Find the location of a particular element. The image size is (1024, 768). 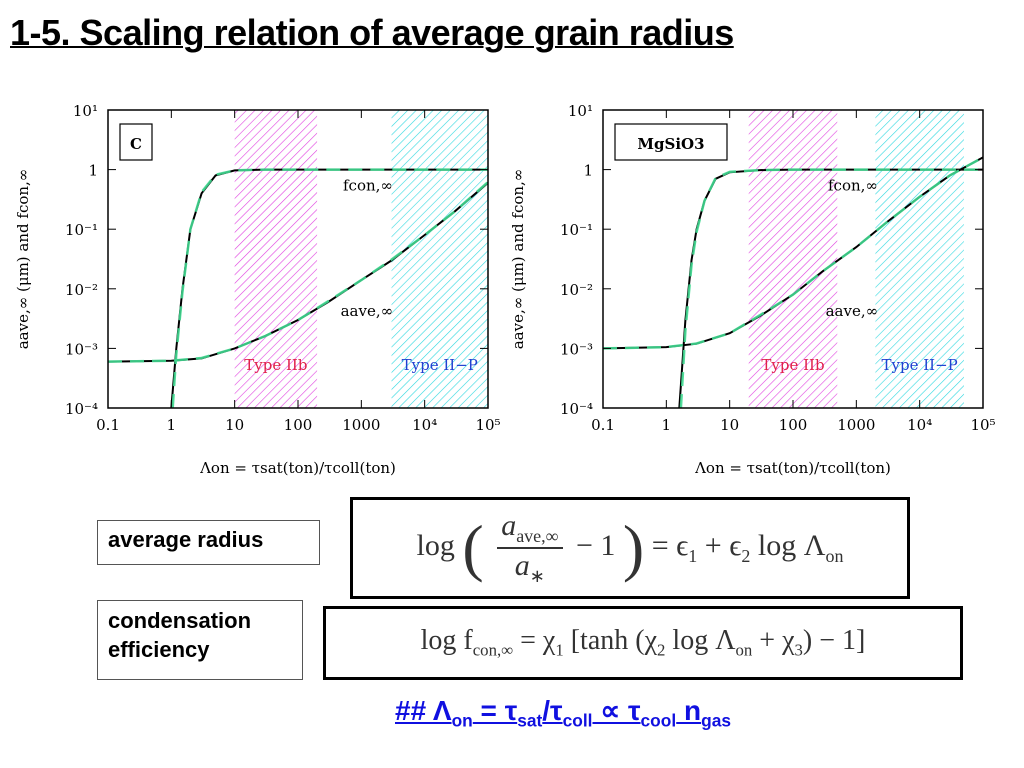

eq-sub: ave,∞ is located at coordinates (537, 536).